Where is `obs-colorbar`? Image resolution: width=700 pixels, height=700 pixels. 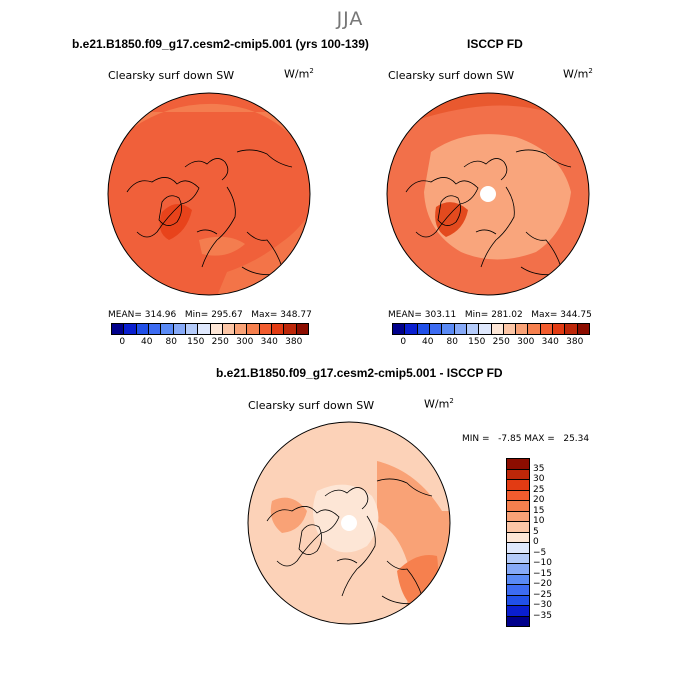
obs-colorbar is located at coordinates (491, 329).